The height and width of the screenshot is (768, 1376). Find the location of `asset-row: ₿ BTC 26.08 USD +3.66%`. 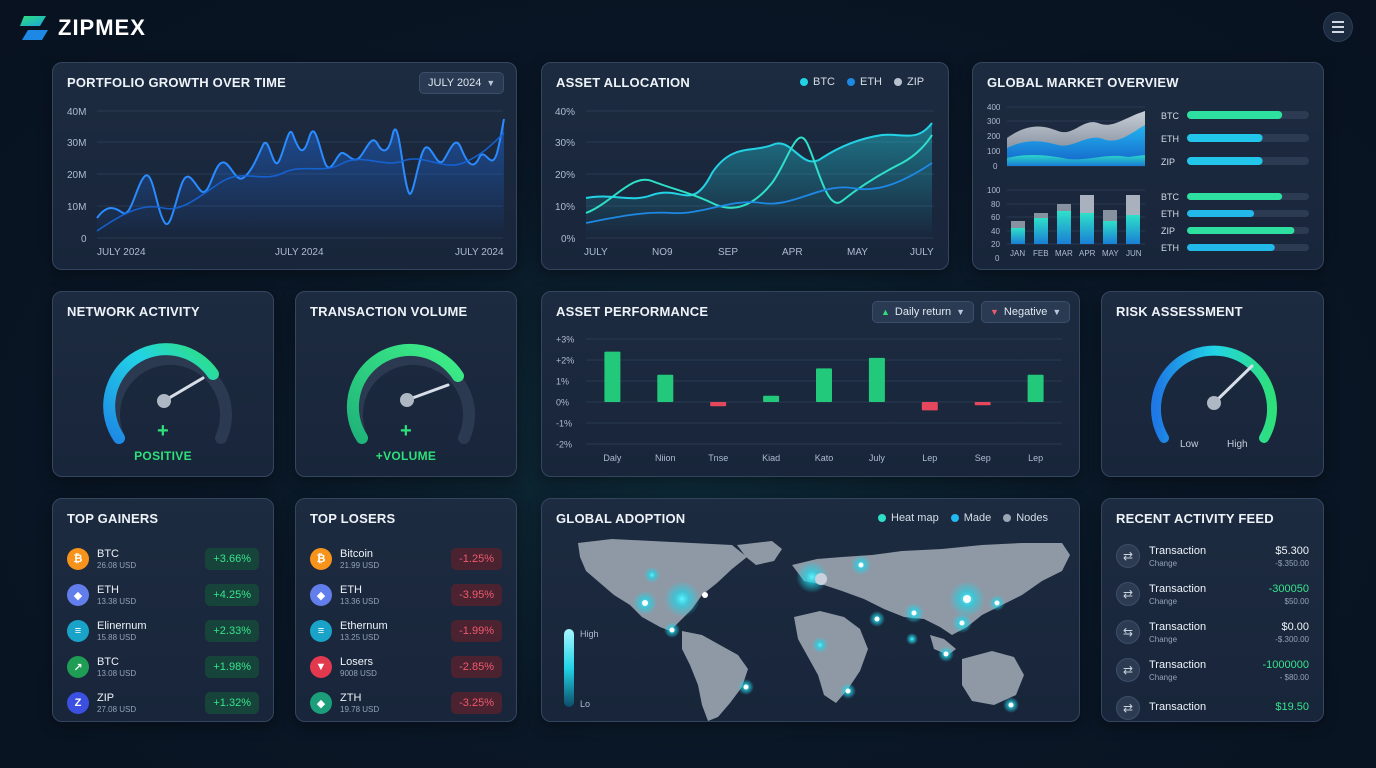

asset-row: ₿ BTC 26.08 USD +3.66% is located at coordinates (163, 559).